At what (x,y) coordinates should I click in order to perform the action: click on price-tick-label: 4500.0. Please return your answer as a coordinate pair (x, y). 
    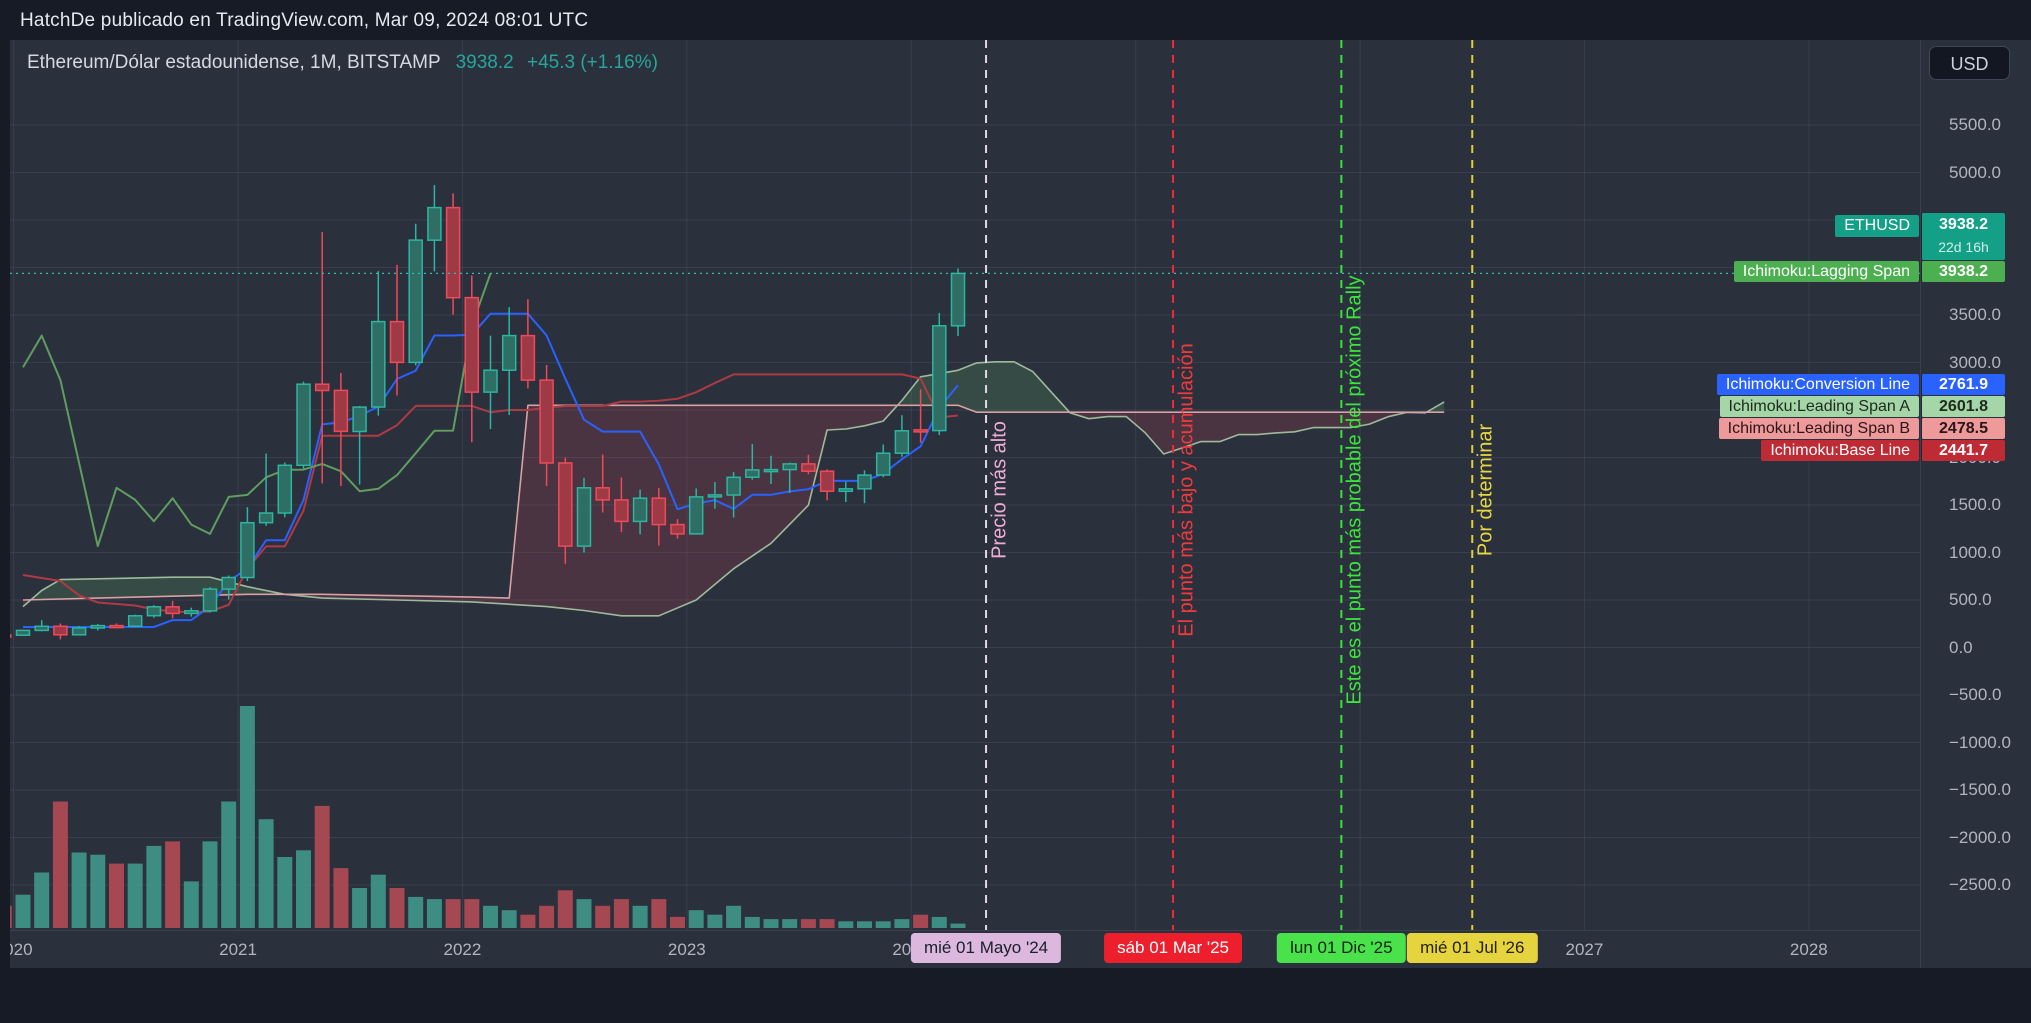
    Looking at the image, I should click on (1975, 219).